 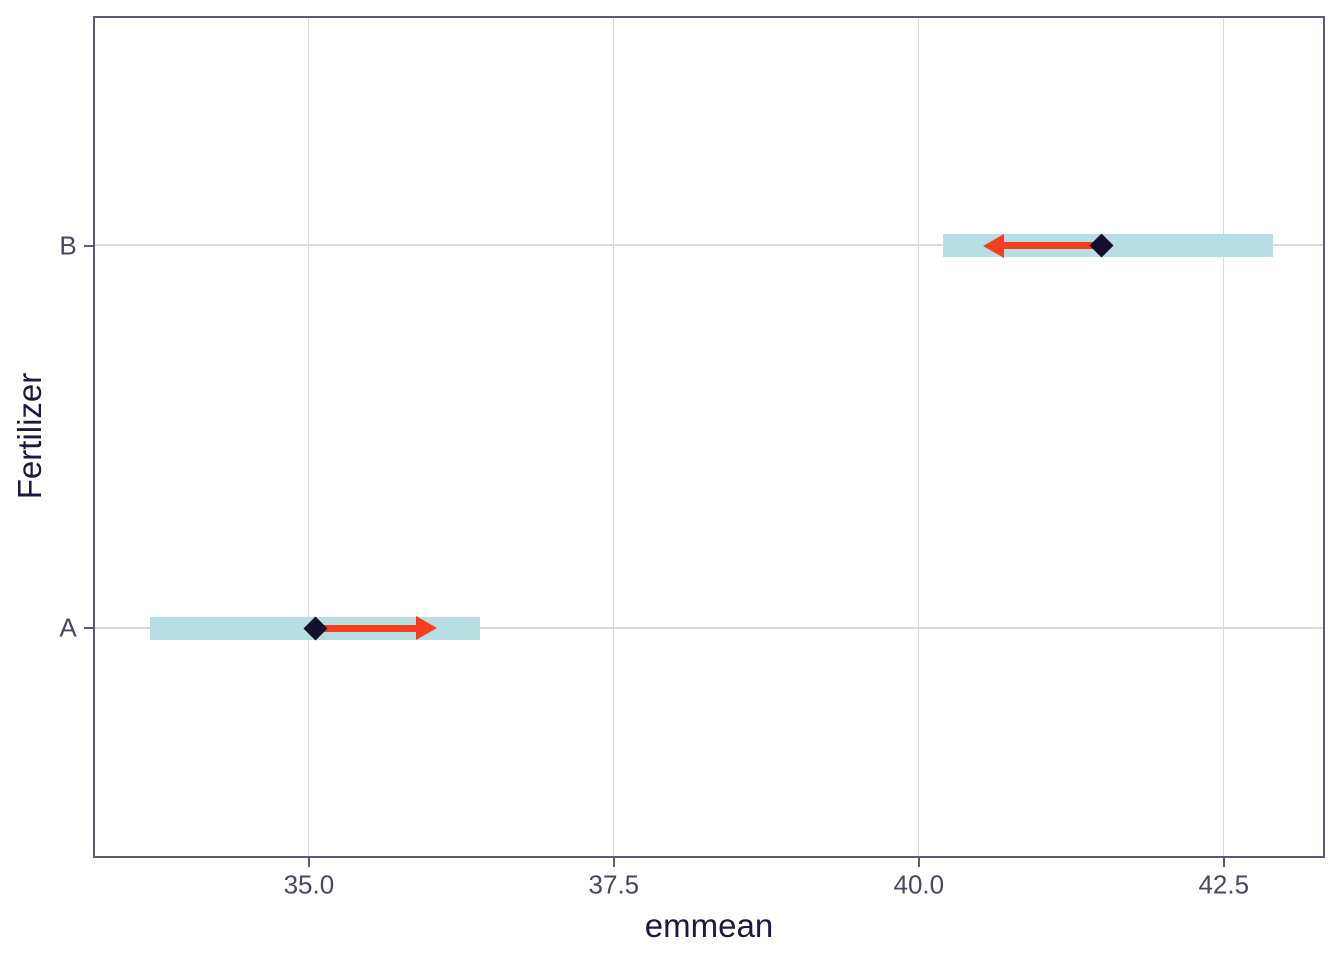 I want to click on y-tick-label: A, so click(x=68, y=627).